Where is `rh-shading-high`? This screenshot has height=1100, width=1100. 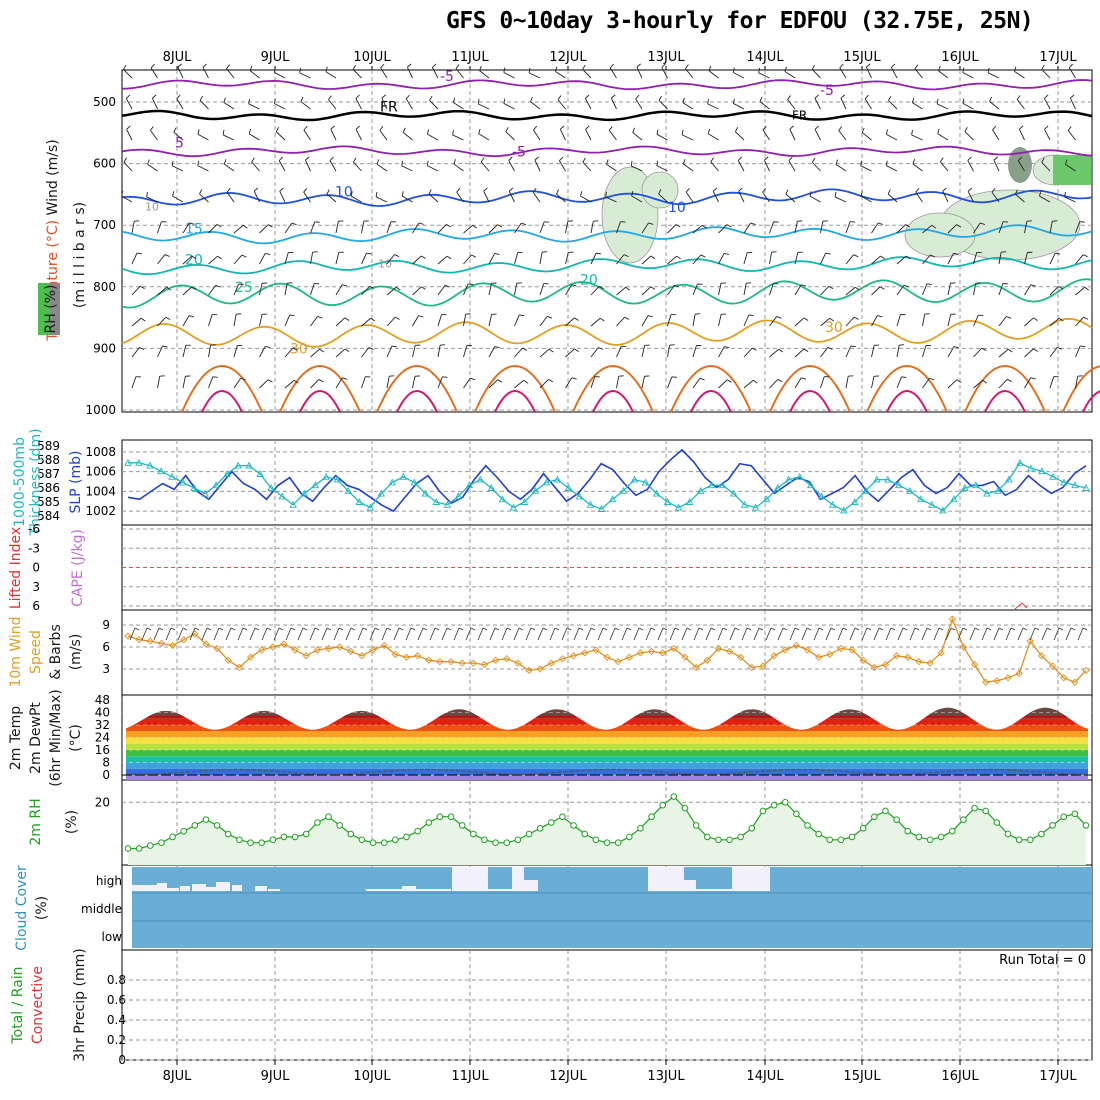 rh-shading-high is located at coordinates (1072, 170).